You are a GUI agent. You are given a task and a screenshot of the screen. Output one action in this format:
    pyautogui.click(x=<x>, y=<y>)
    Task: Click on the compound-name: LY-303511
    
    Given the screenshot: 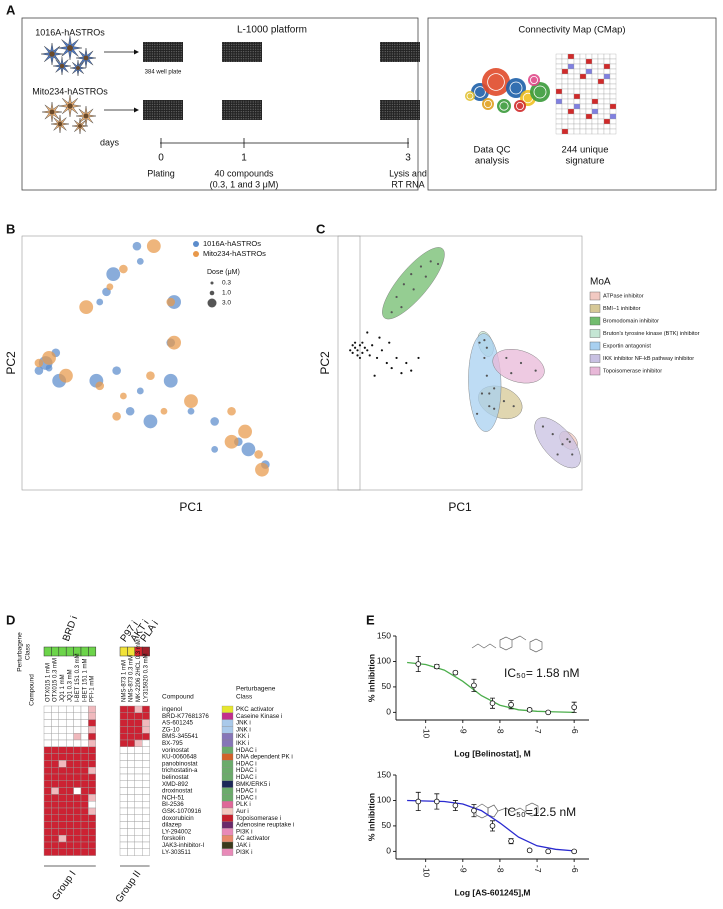 What is the action you would take?
    pyautogui.click(x=176, y=852)
    